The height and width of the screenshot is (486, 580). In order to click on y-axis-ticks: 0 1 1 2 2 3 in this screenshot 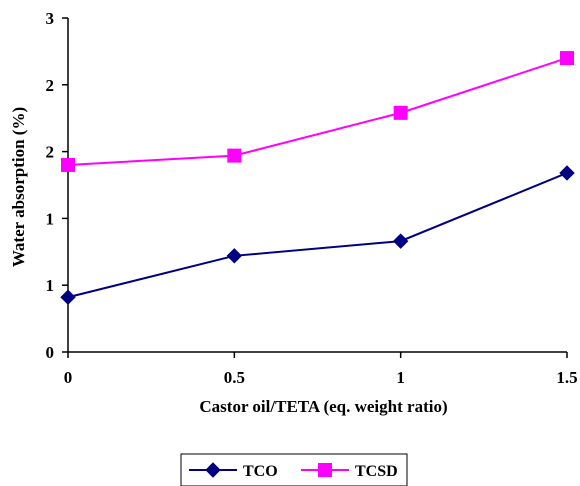, I will do `click(57, 185)`.